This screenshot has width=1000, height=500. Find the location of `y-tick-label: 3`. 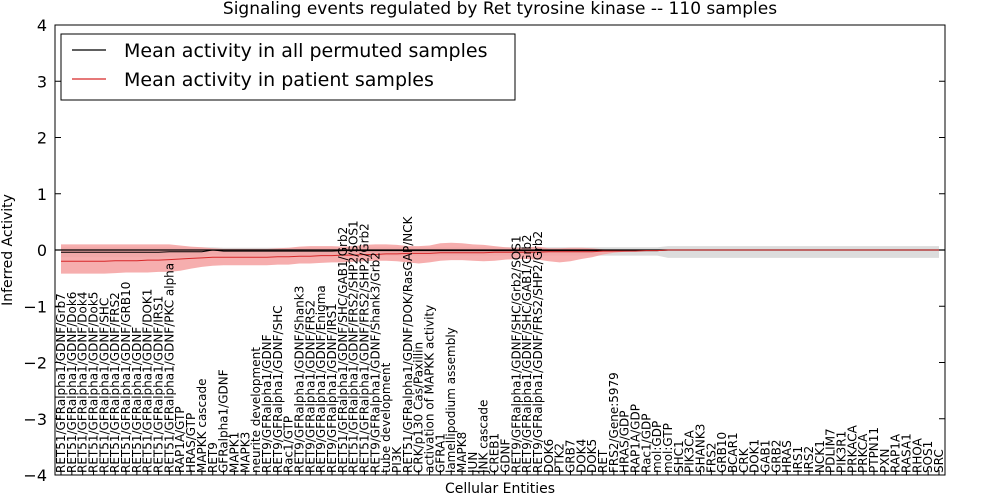

y-tick-label: 3 is located at coordinates (42, 81).